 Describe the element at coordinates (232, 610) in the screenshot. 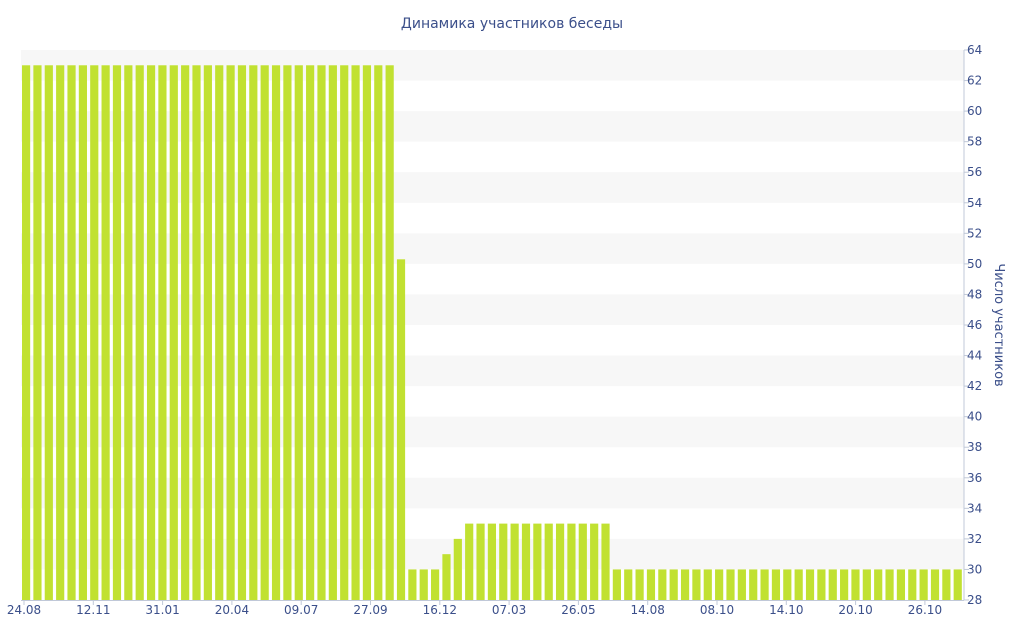

I see `x-tick-label: 20.04` at that location.